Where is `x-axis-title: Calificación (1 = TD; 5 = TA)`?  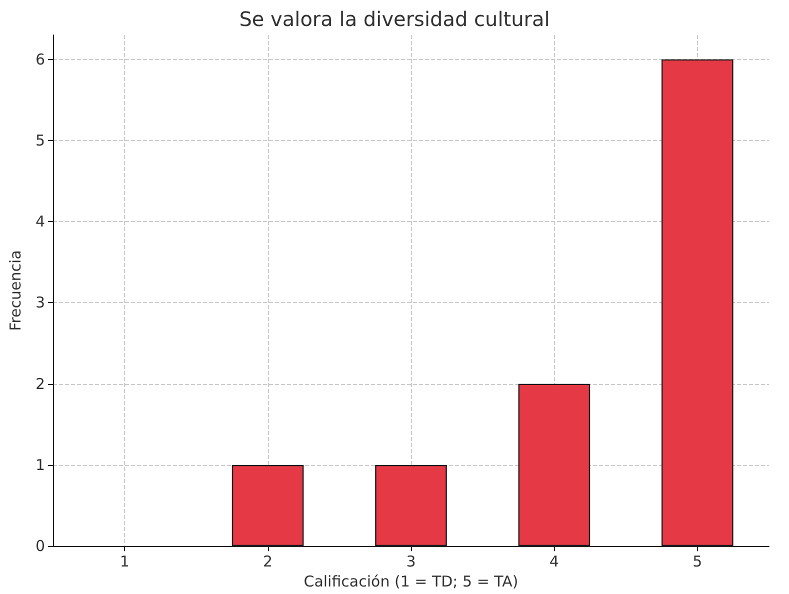 x-axis-title: Calificación (1 = TD; 5 = TA) is located at coordinates (411, 581).